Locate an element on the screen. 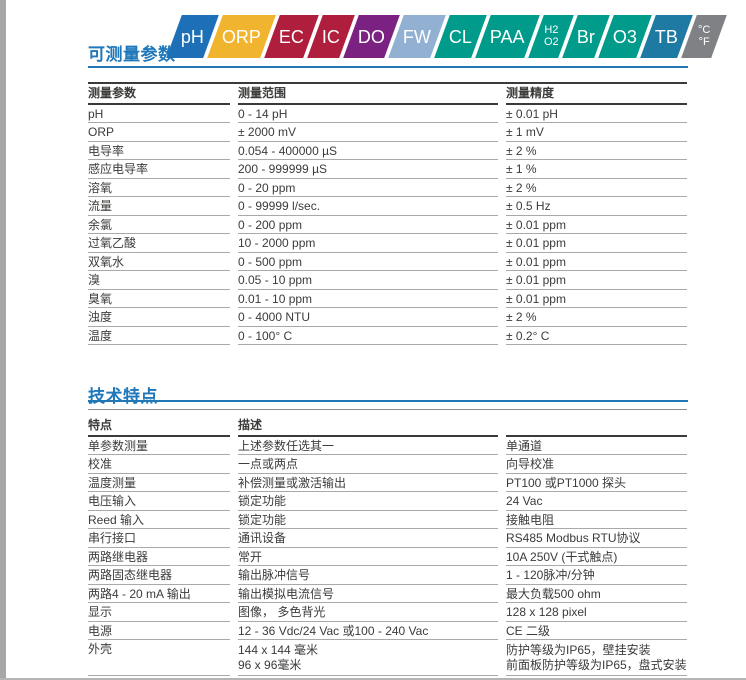 This screenshot has height=680, width=746. cell-feature: 串行接口 is located at coordinates (159, 538).